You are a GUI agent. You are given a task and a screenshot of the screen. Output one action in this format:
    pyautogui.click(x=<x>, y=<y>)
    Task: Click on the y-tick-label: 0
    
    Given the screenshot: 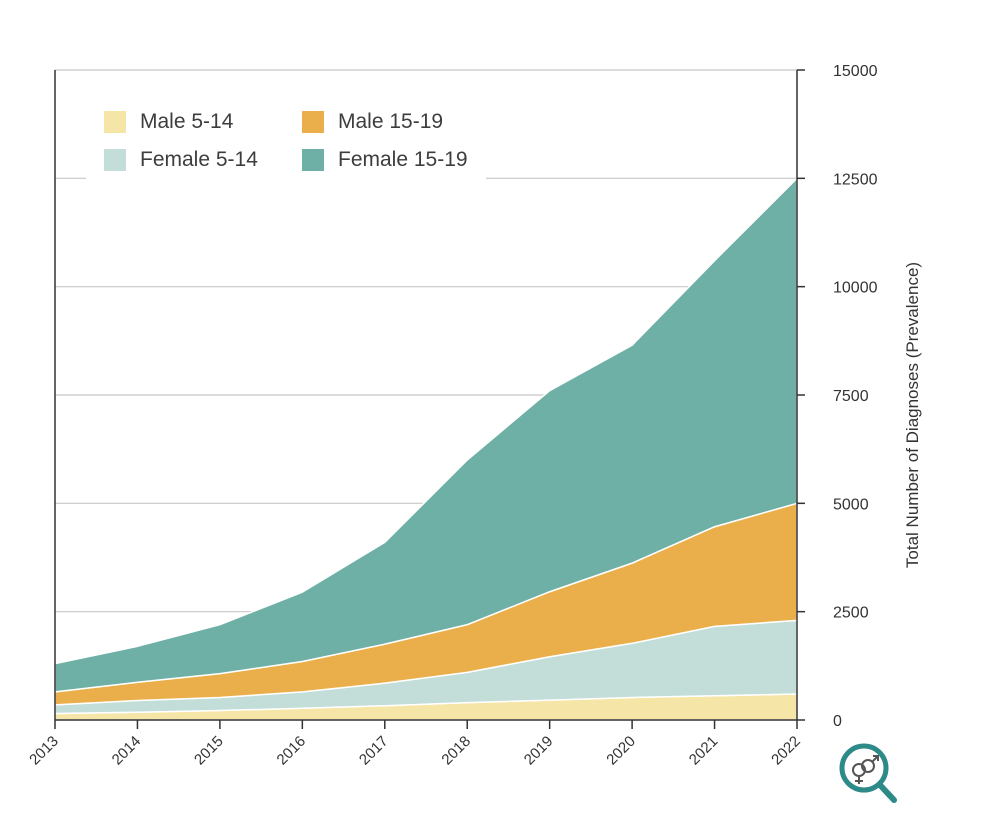 What is the action you would take?
    pyautogui.click(x=837, y=721)
    